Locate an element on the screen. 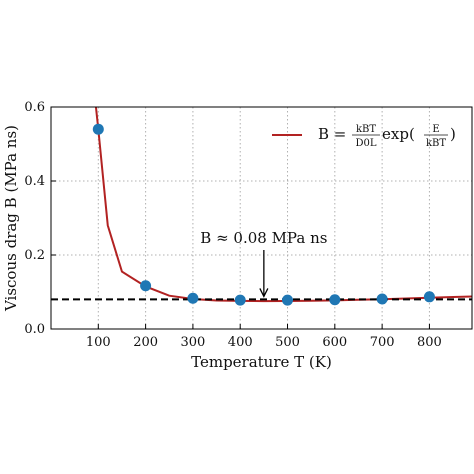  legend-frac2-num: E is located at coordinates (435, 129).